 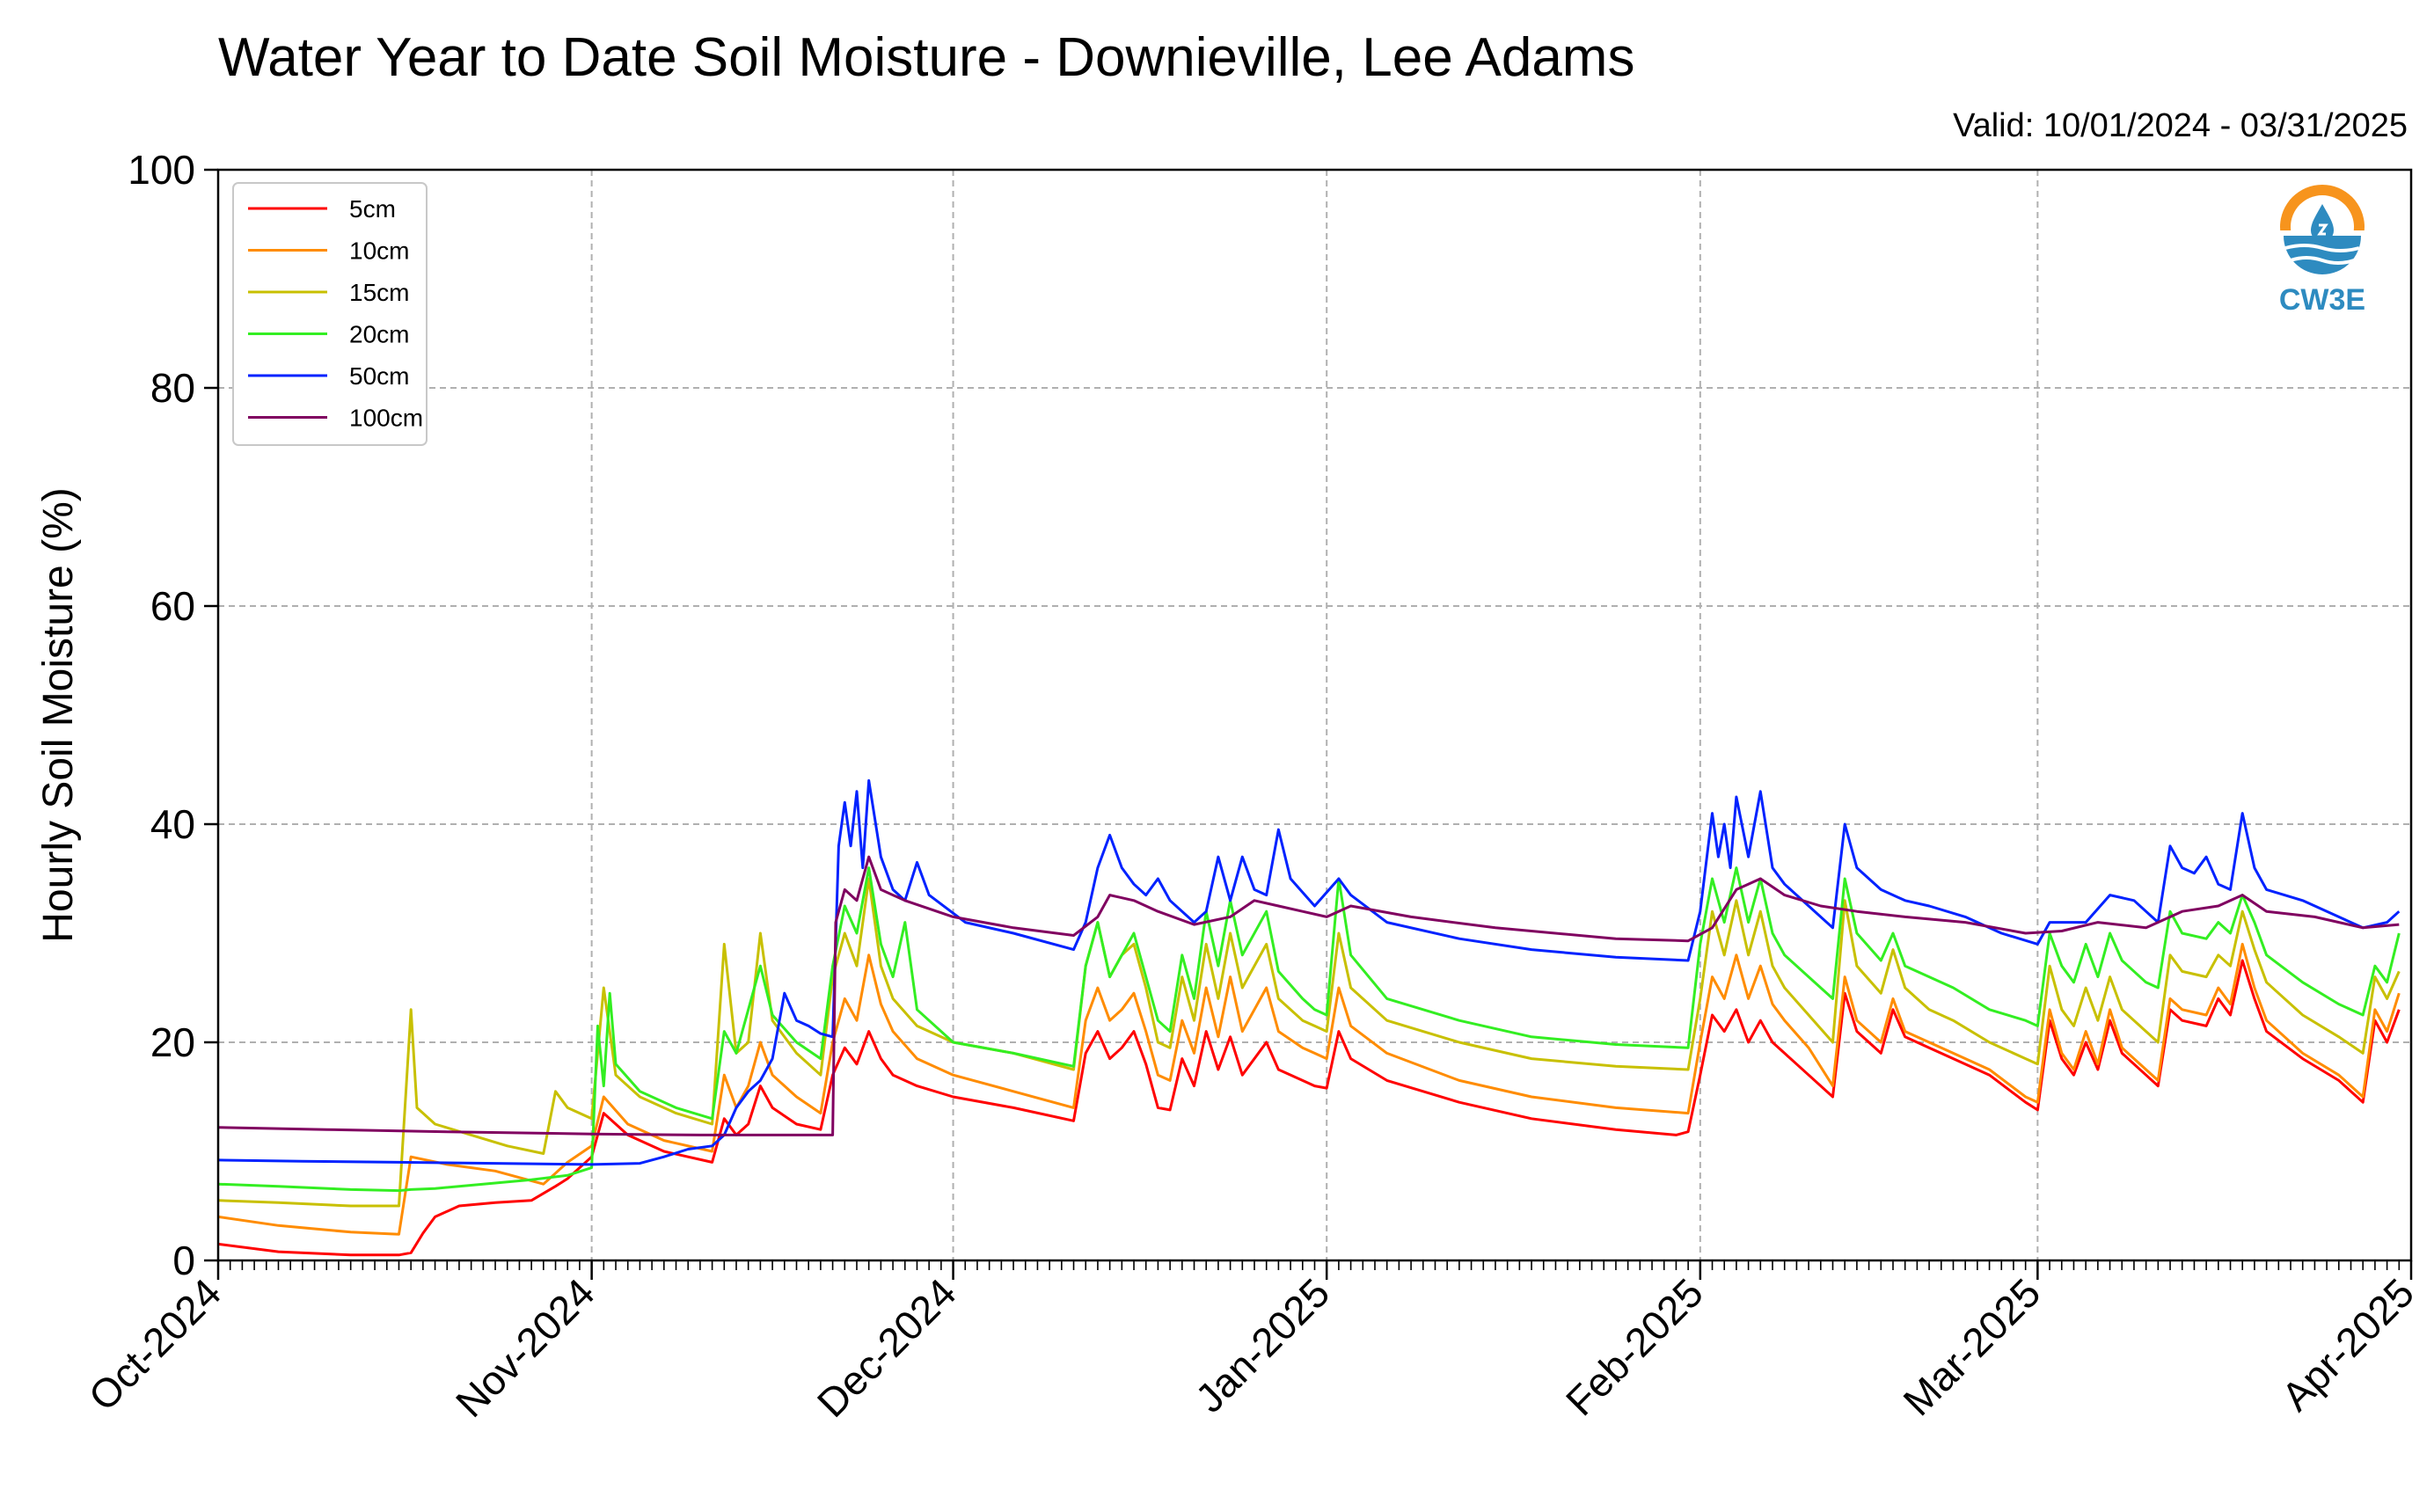 What do you see at coordinates (379, 376) in the screenshot?
I see `legend-label-50cm: 50cm` at bounding box center [379, 376].